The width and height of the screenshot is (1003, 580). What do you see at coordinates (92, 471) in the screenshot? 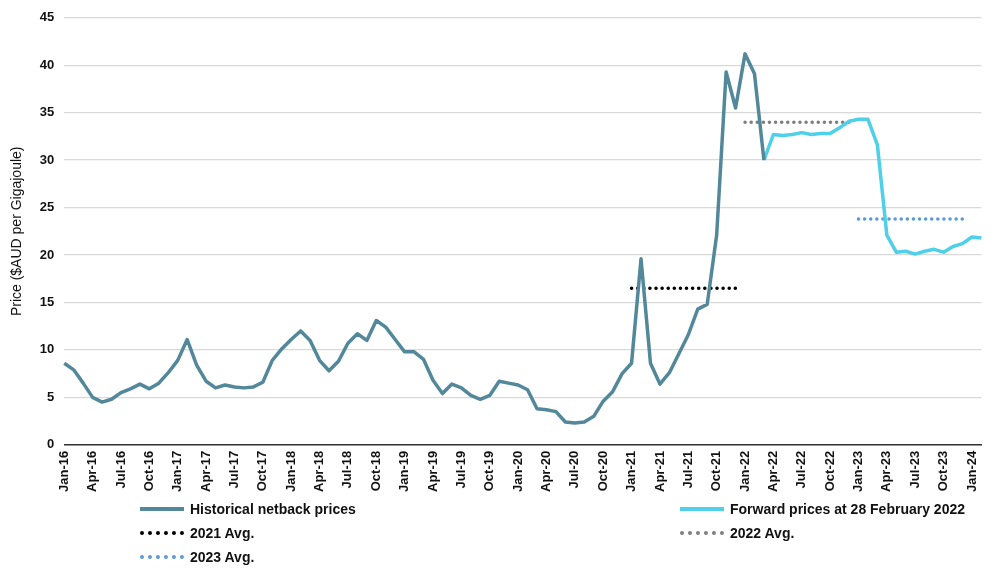
I see `x-tick-label: Apr-16` at bounding box center [92, 471].